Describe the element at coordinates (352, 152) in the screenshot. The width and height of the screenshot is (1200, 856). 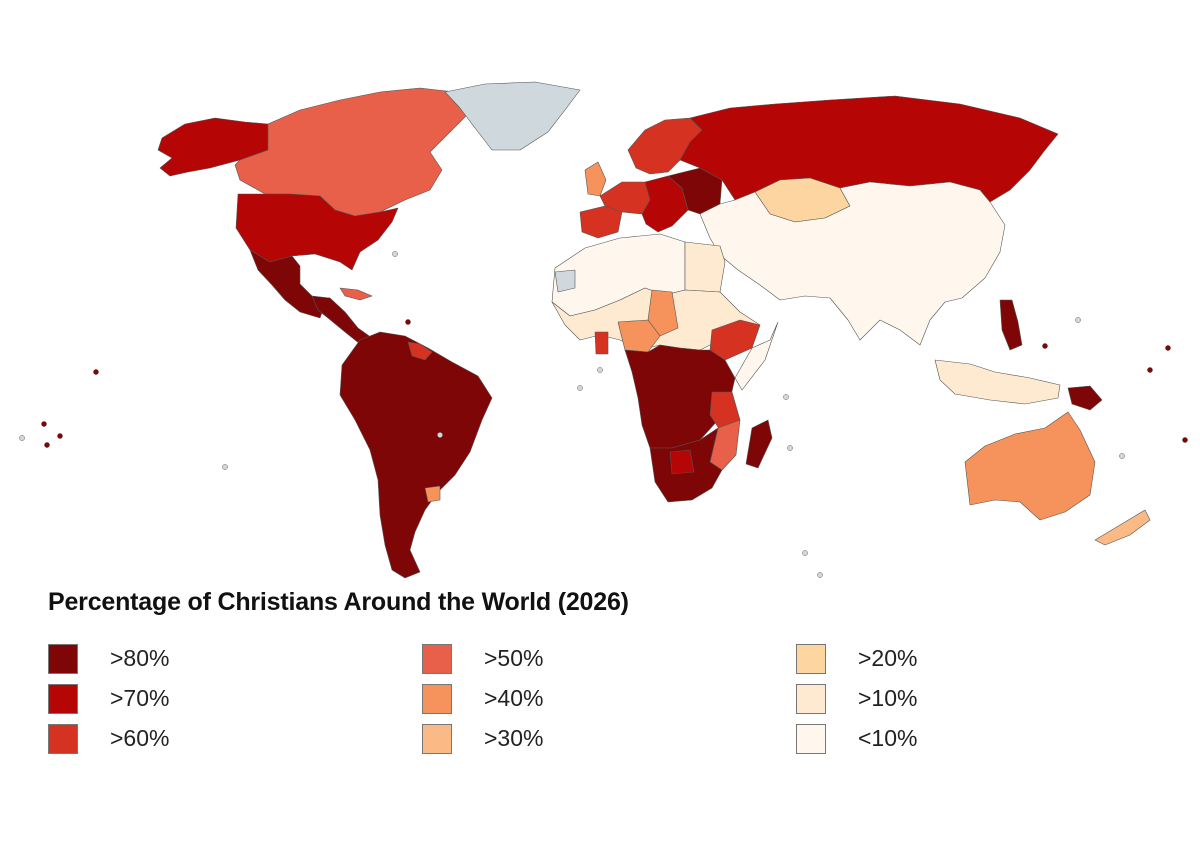
I see `region-canada` at that location.